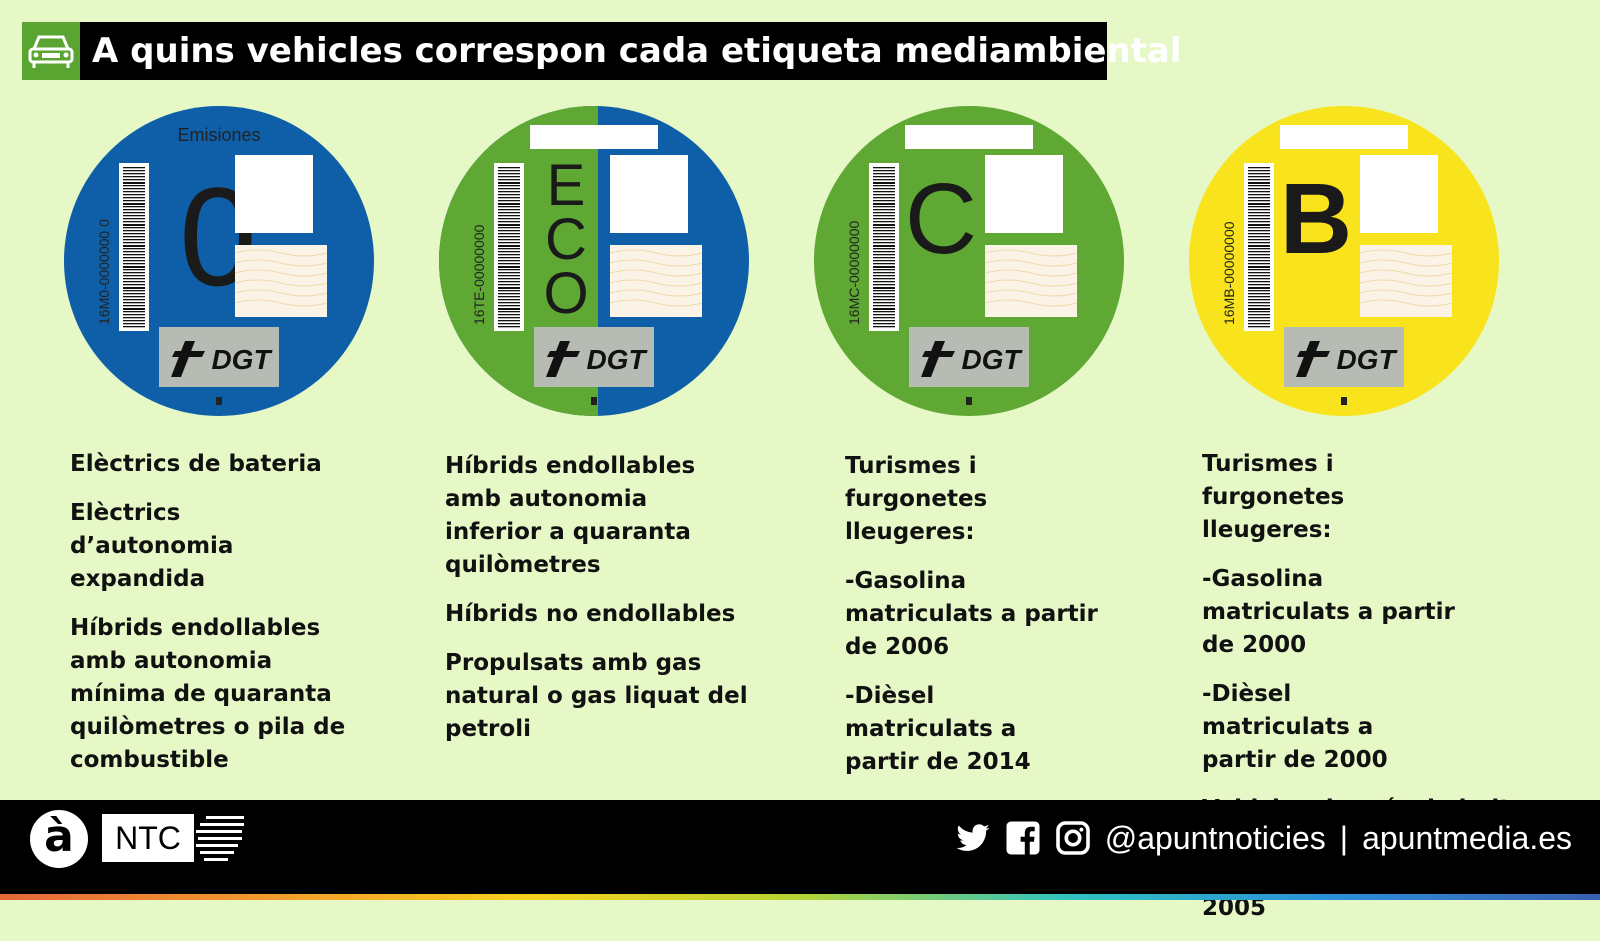 This screenshot has height=941, width=1600. Describe the element at coordinates (565, 293) in the screenshot. I see `sticker-letter: O` at that location.